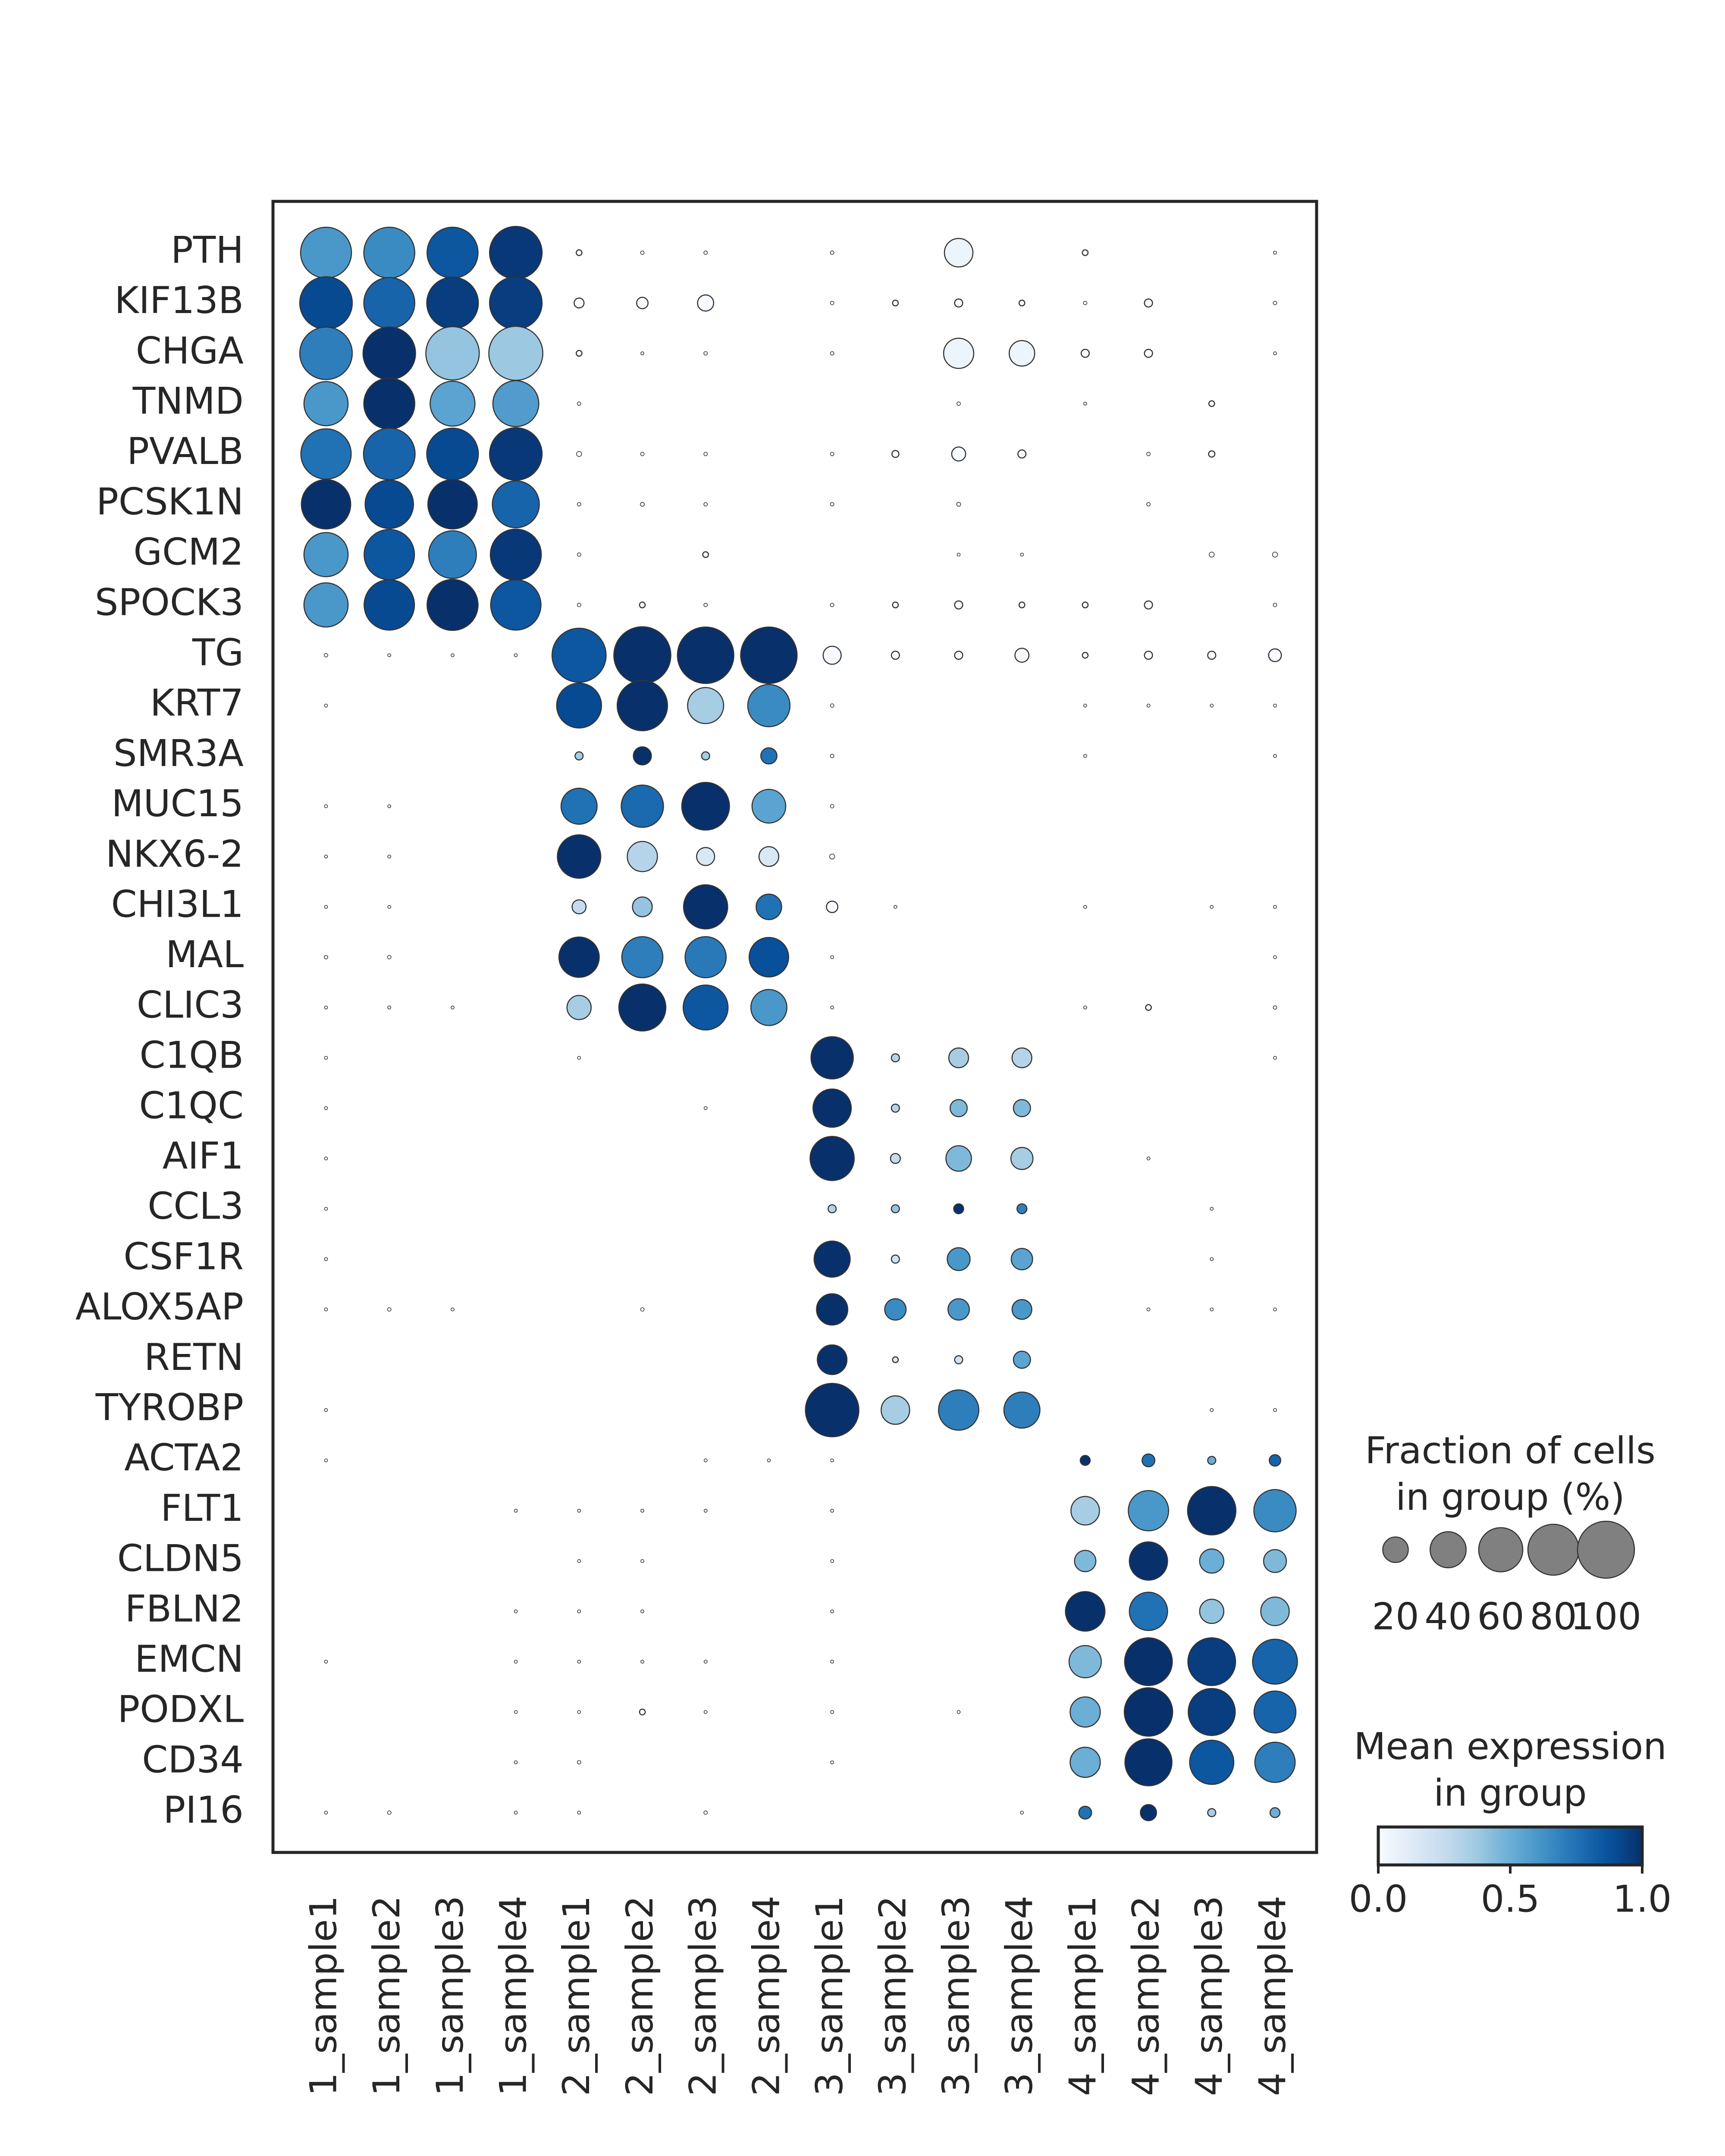 The width and height of the screenshot is (1725, 2156). What do you see at coordinates (643, 253) in the screenshot?
I see `dot-PTH-2_sample2` at bounding box center [643, 253].